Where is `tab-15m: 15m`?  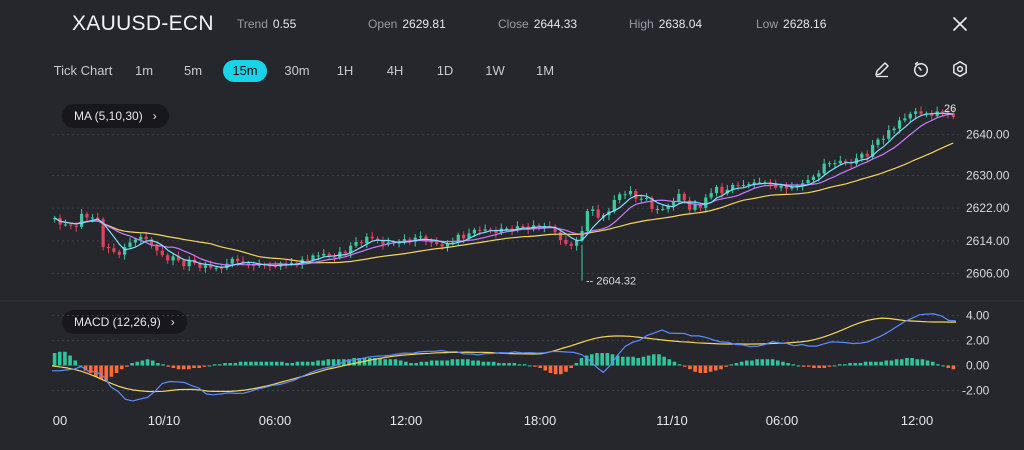
tab-15m: 15m is located at coordinates (245, 71).